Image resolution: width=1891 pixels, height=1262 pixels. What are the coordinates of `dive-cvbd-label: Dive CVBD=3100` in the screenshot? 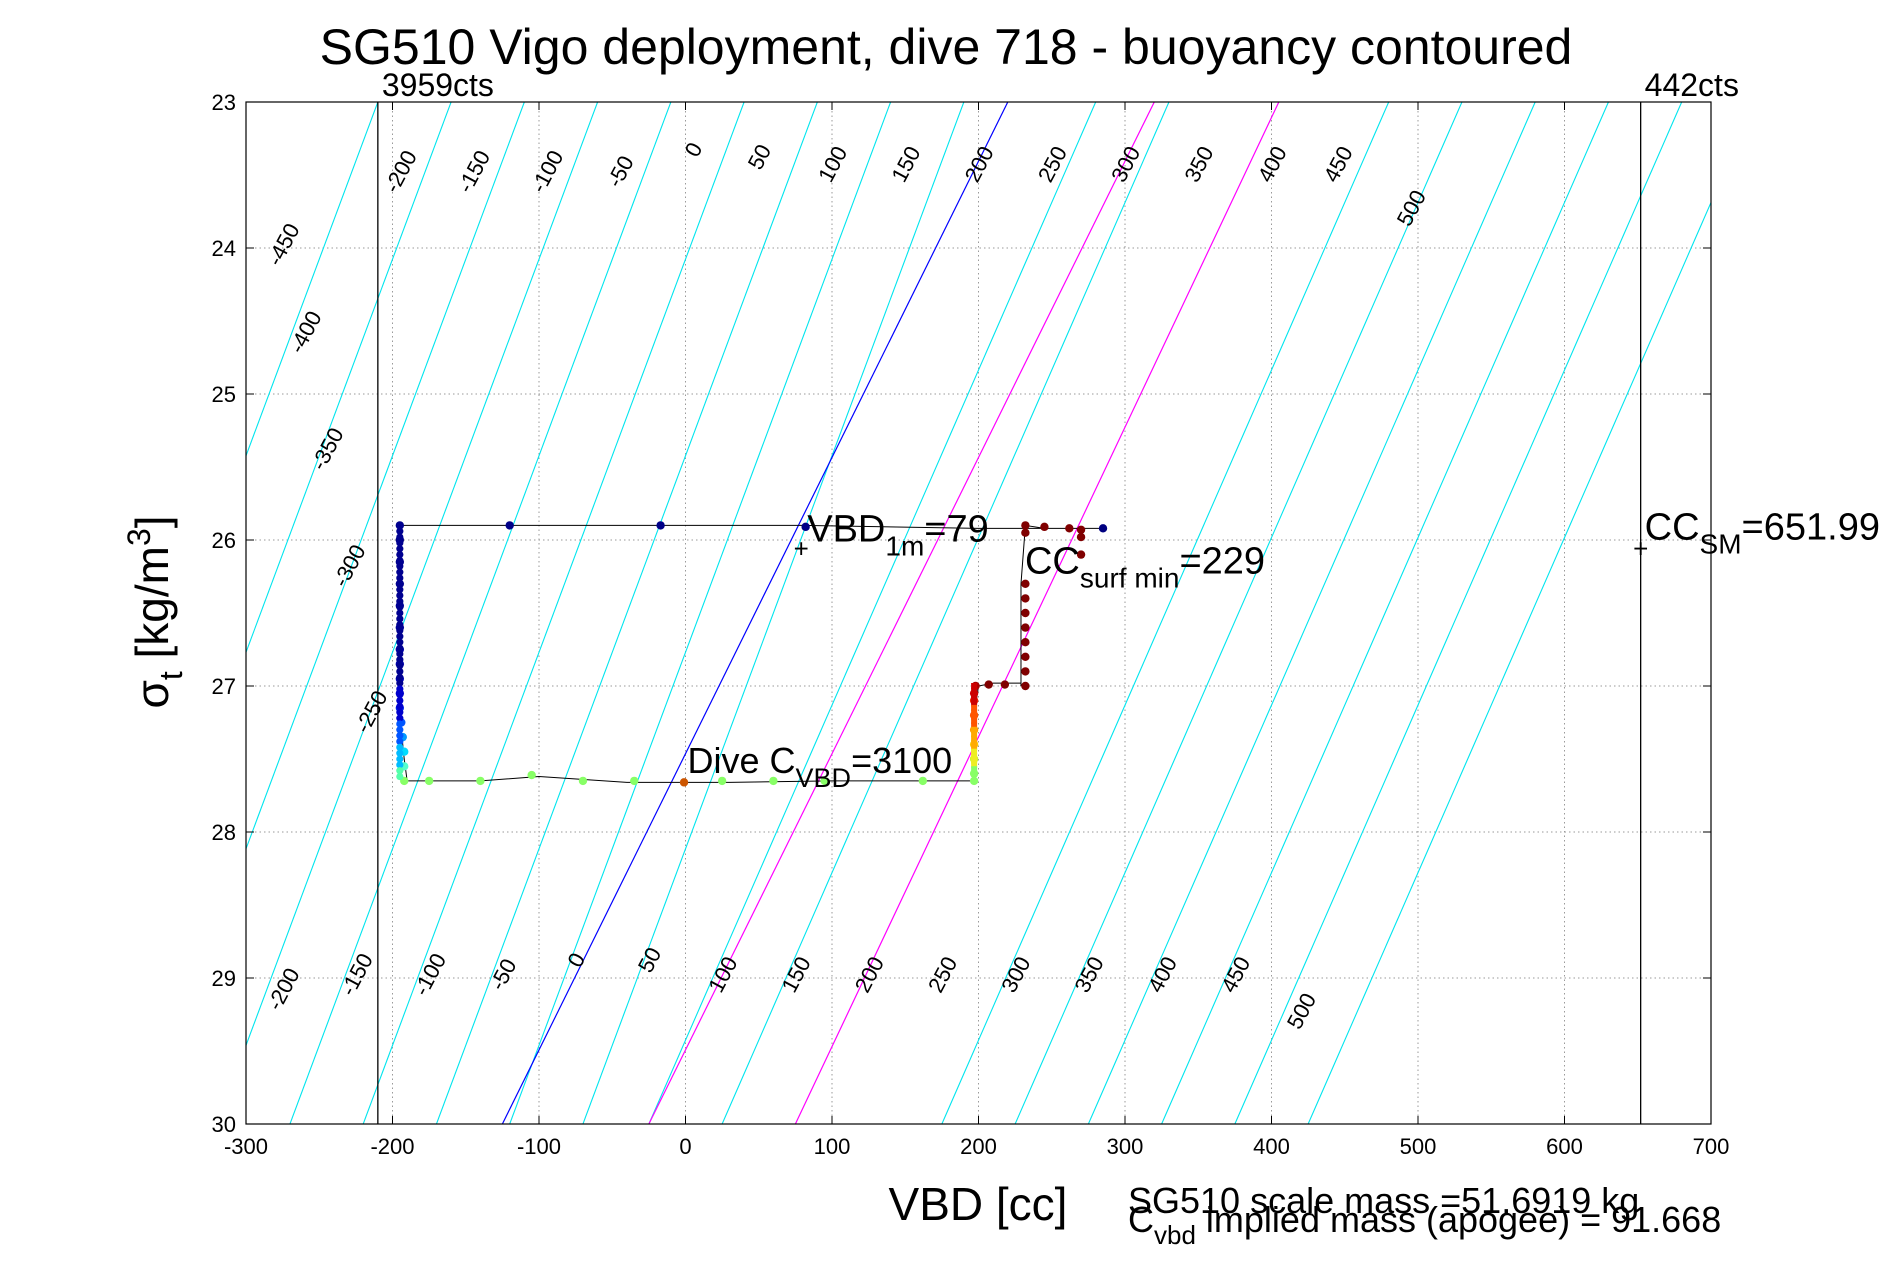 It's located at (820, 766).